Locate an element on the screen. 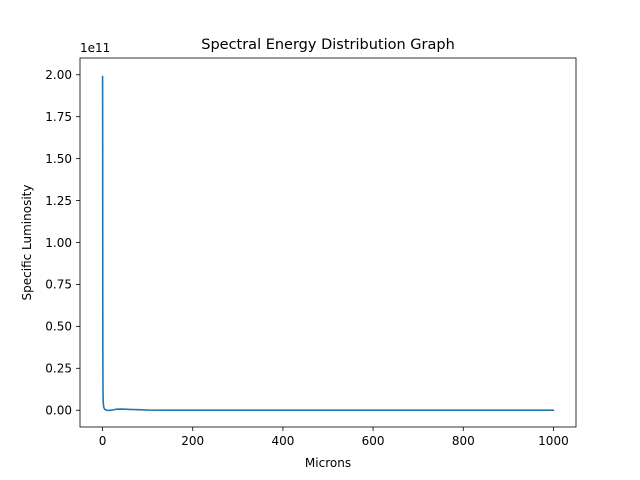  x-axis-label: Microns is located at coordinates (328, 463).